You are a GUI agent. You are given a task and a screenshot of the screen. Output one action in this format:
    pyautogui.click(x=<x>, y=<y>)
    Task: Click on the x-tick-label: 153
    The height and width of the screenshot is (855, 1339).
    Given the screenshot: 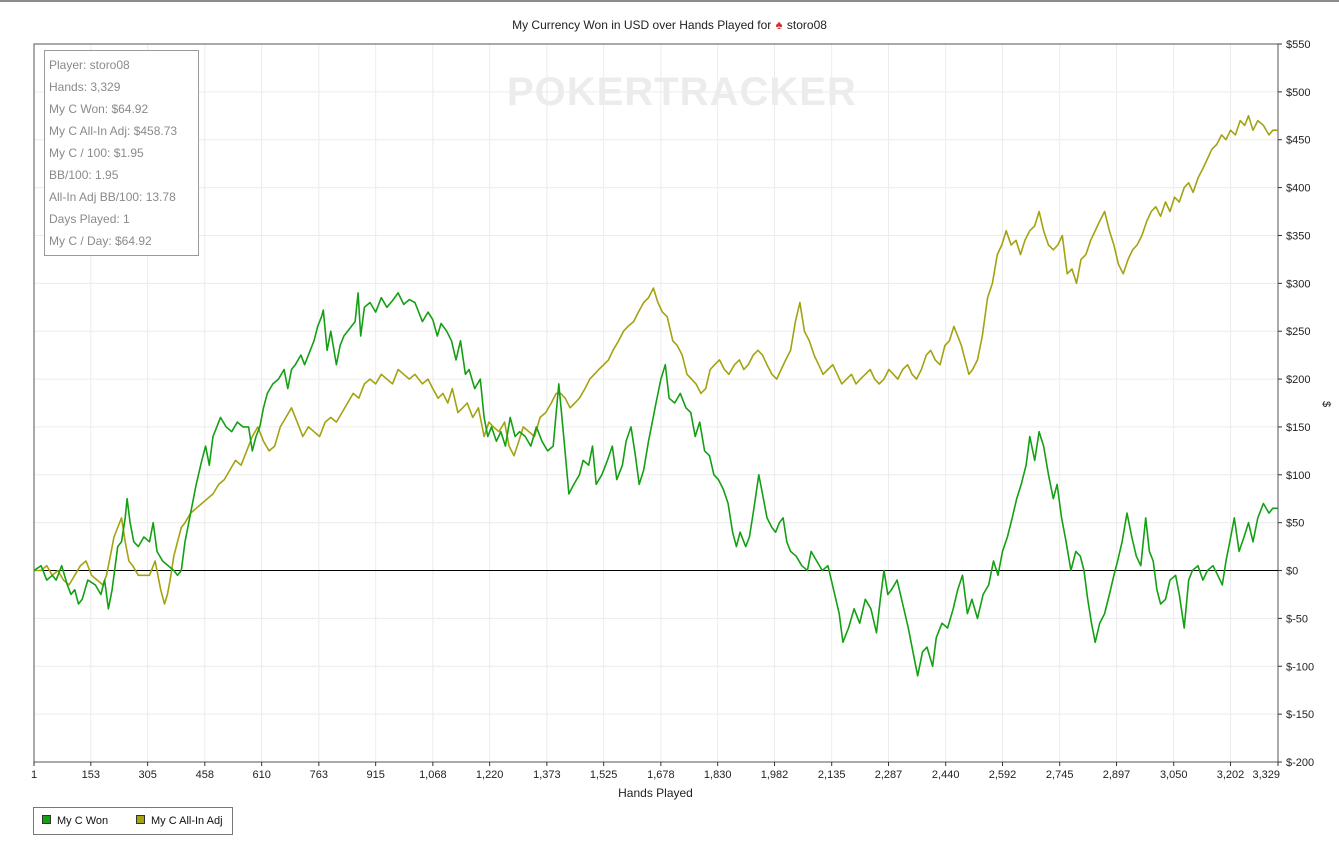 What is the action you would take?
    pyautogui.click(x=91, y=775)
    